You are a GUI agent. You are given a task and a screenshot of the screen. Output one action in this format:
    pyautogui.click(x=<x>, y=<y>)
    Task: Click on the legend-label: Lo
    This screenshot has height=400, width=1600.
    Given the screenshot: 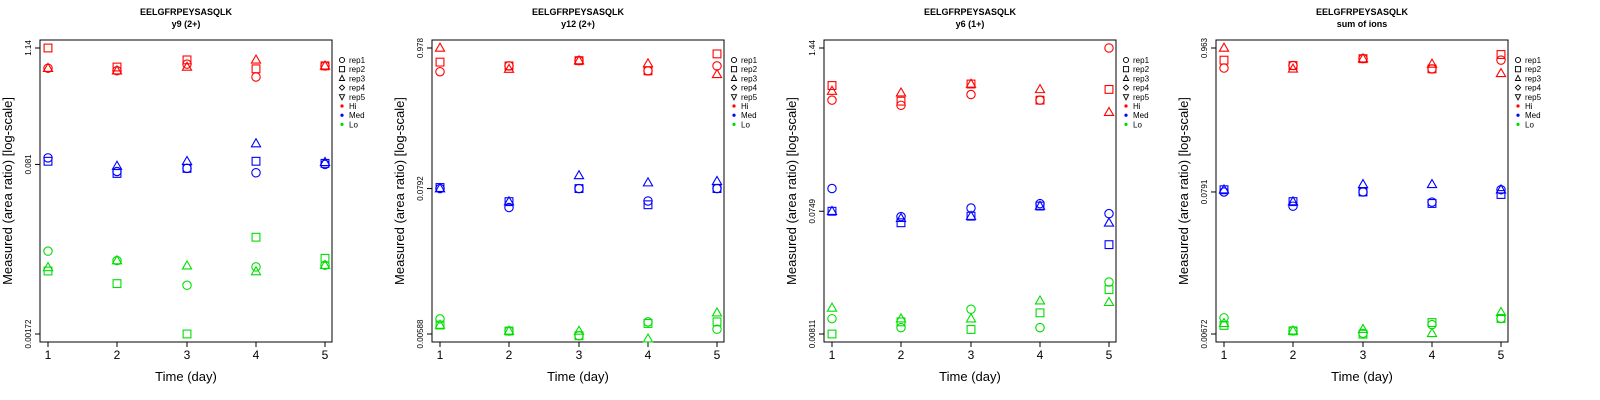 What is the action you would take?
    pyautogui.click(x=353, y=124)
    